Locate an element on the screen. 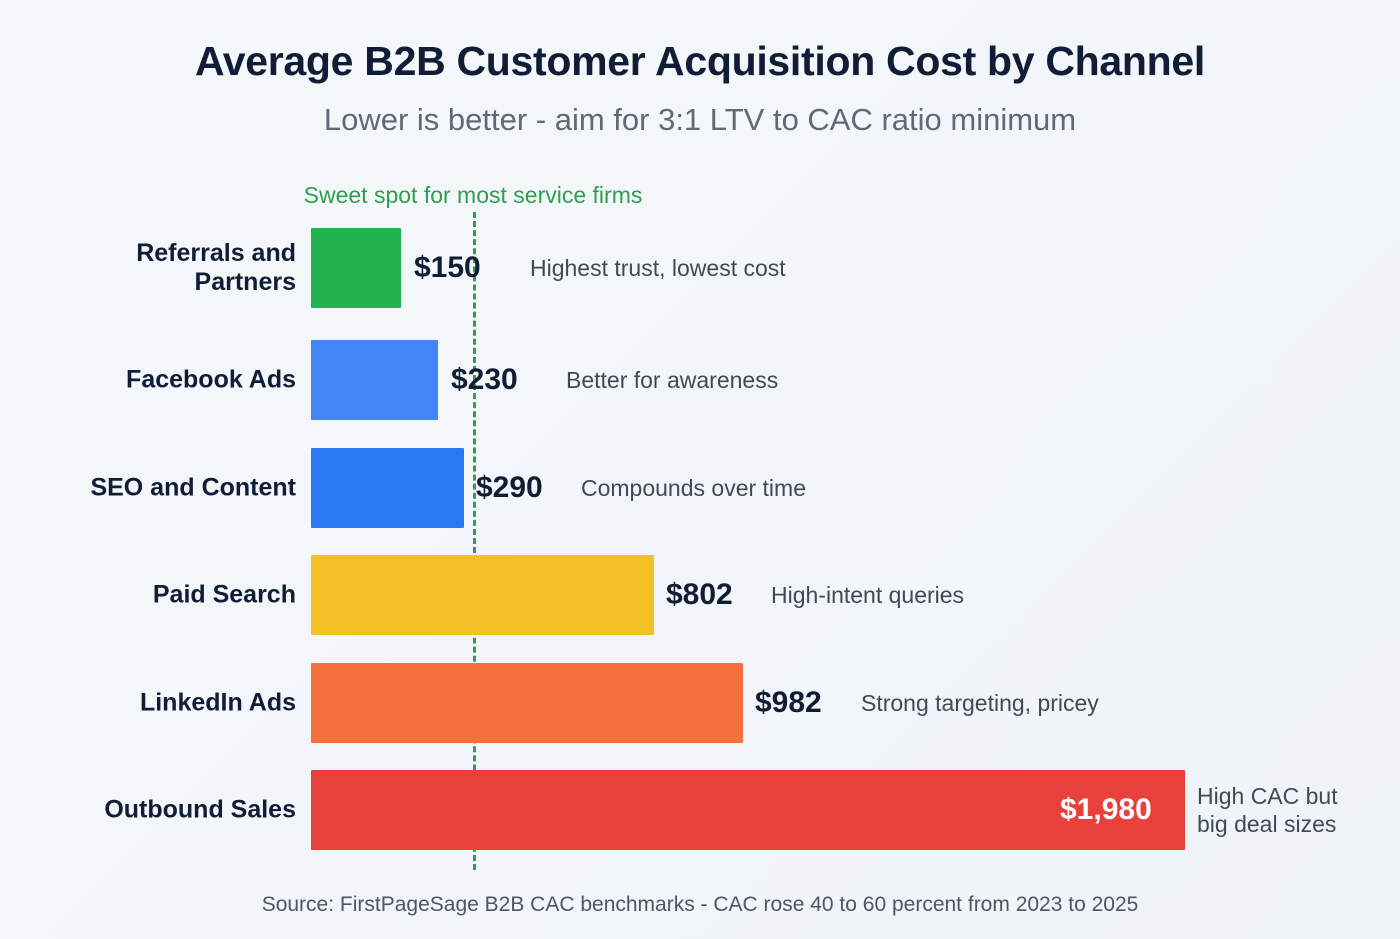 This screenshot has width=1400, height=939. category-label: SEO and Content is located at coordinates (193, 487).